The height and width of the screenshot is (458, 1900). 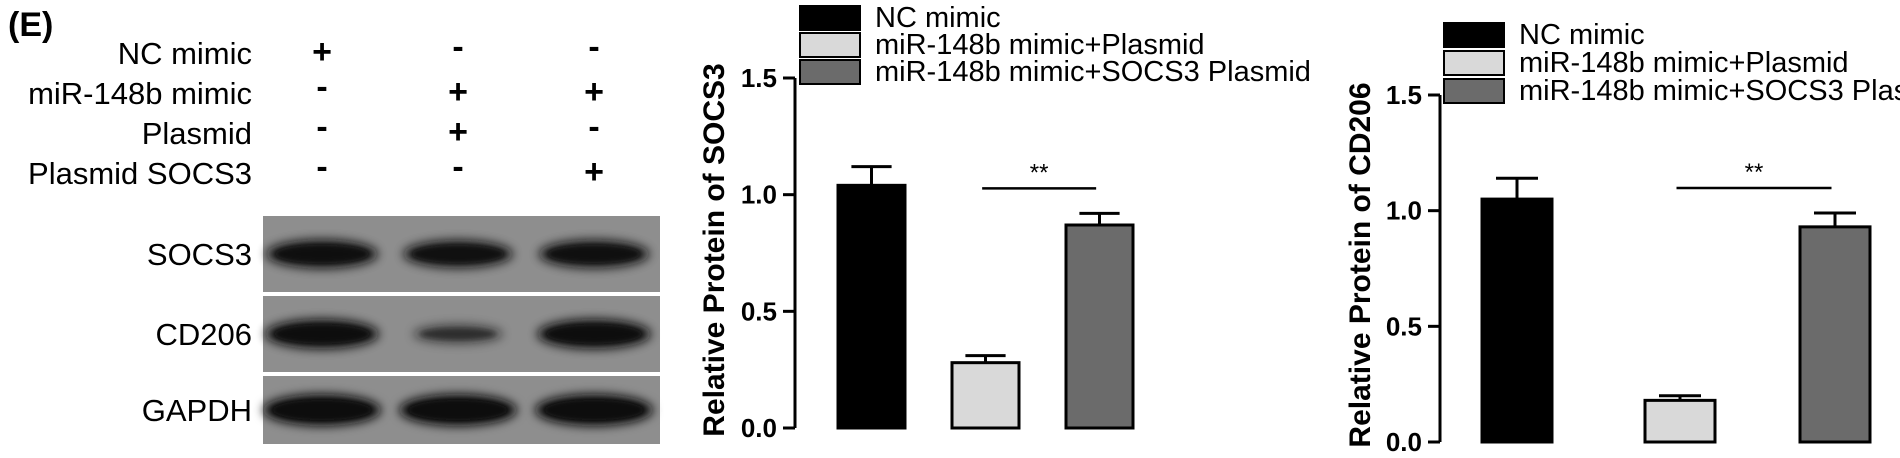 What do you see at coordinates (140, 93) in the screenshot?
I see `condition-label: miR-148b mimic` at bounding box center [140, 93].